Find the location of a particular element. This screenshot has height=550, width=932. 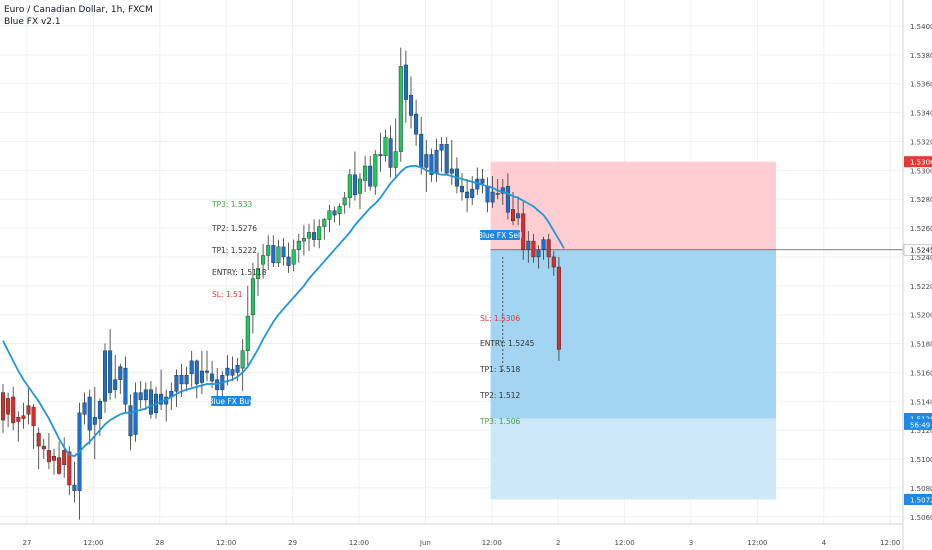

time-tick-label: 27 is located at coordinates (27, 543).